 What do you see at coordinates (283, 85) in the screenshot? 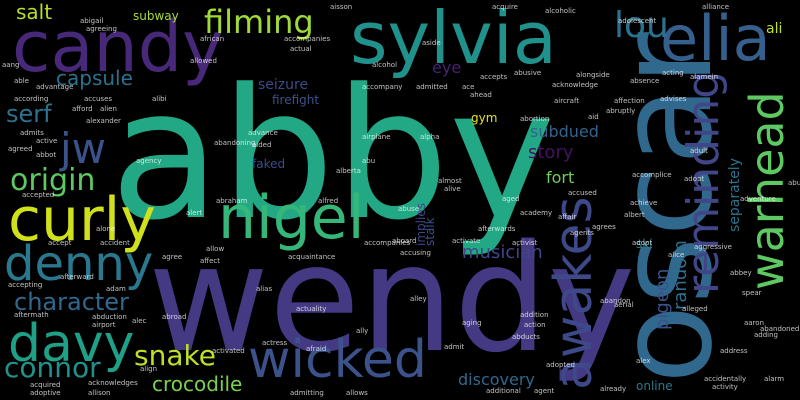
I see `cloud-word: seizure` at bounding box center [283, 85].